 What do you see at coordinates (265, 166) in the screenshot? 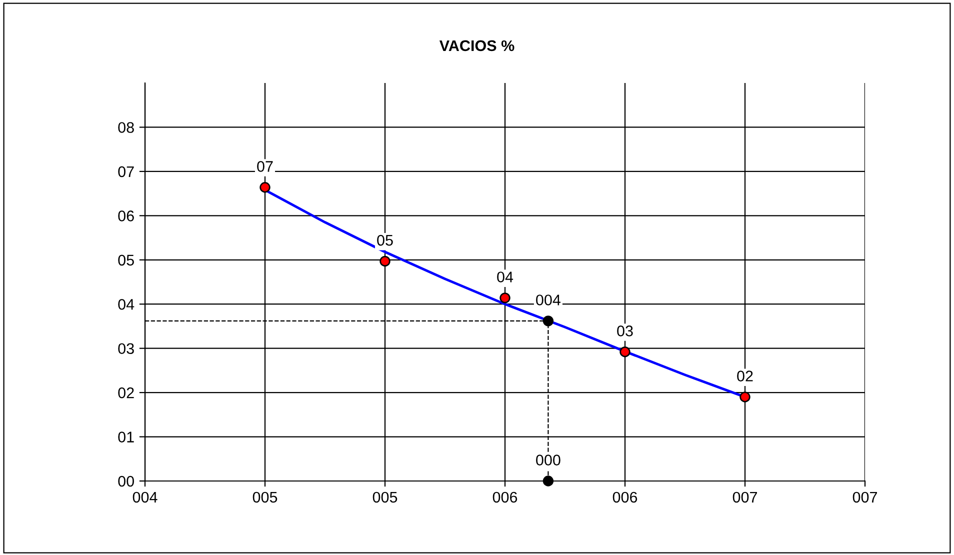
I see `data-label: 07` at bounding box center [265, 166].